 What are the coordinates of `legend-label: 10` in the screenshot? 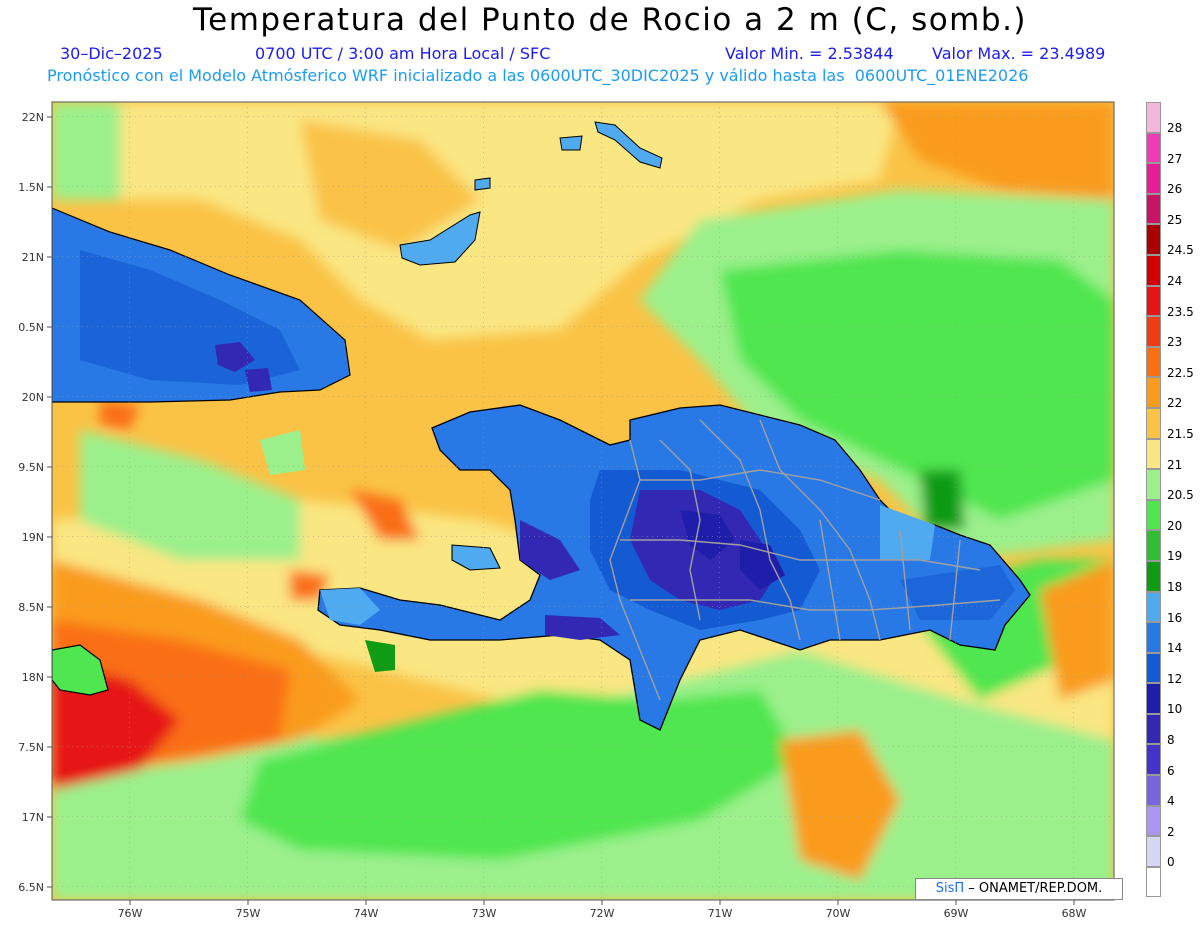 It's located at (1175, 709).